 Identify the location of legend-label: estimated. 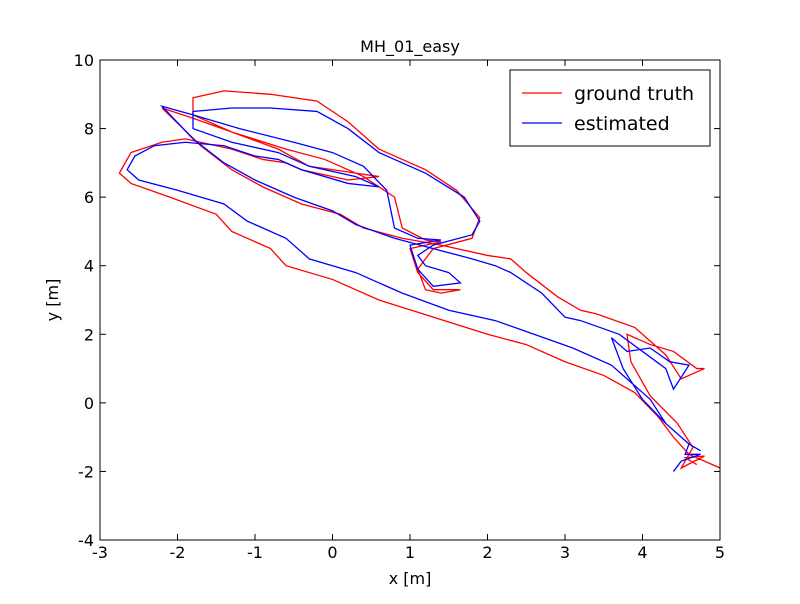
(622, 124).